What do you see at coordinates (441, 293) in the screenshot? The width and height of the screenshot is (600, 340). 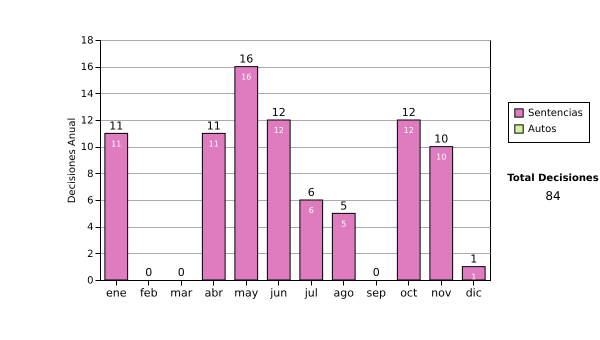 I see `x-tick-label: nov` at bounding box center [441, 293].